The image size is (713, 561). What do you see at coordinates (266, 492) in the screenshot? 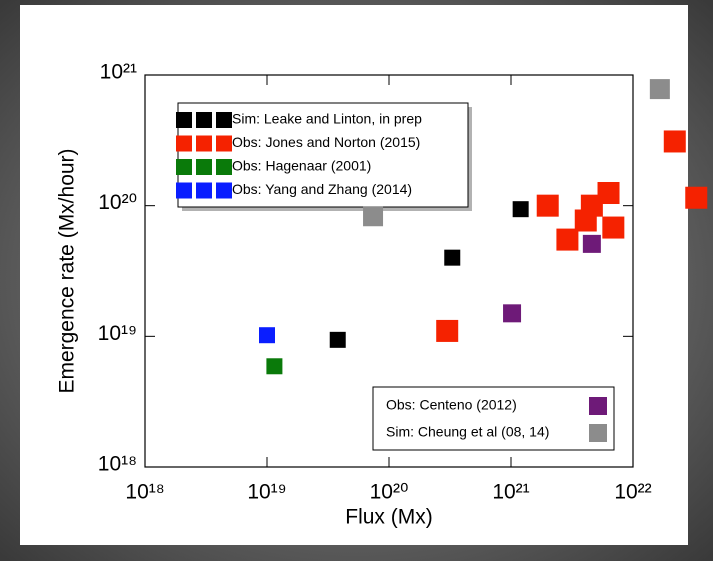
I see `x-tick-label: 10¹⁹` at bounding box center [266, 492].